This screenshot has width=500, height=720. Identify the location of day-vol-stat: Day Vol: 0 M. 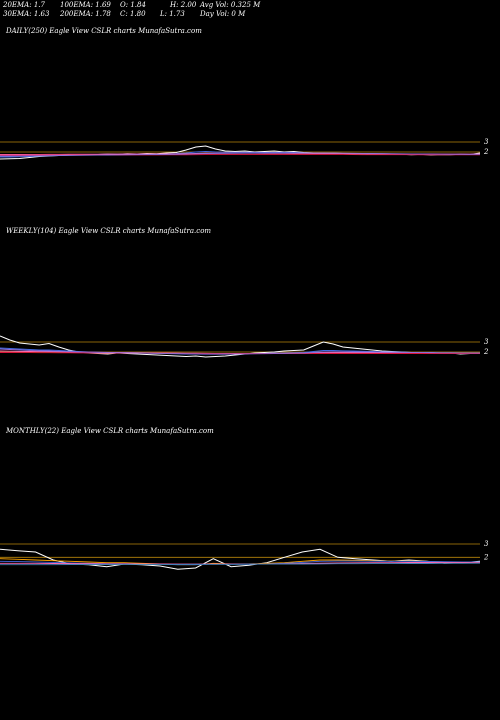
(223, 14).